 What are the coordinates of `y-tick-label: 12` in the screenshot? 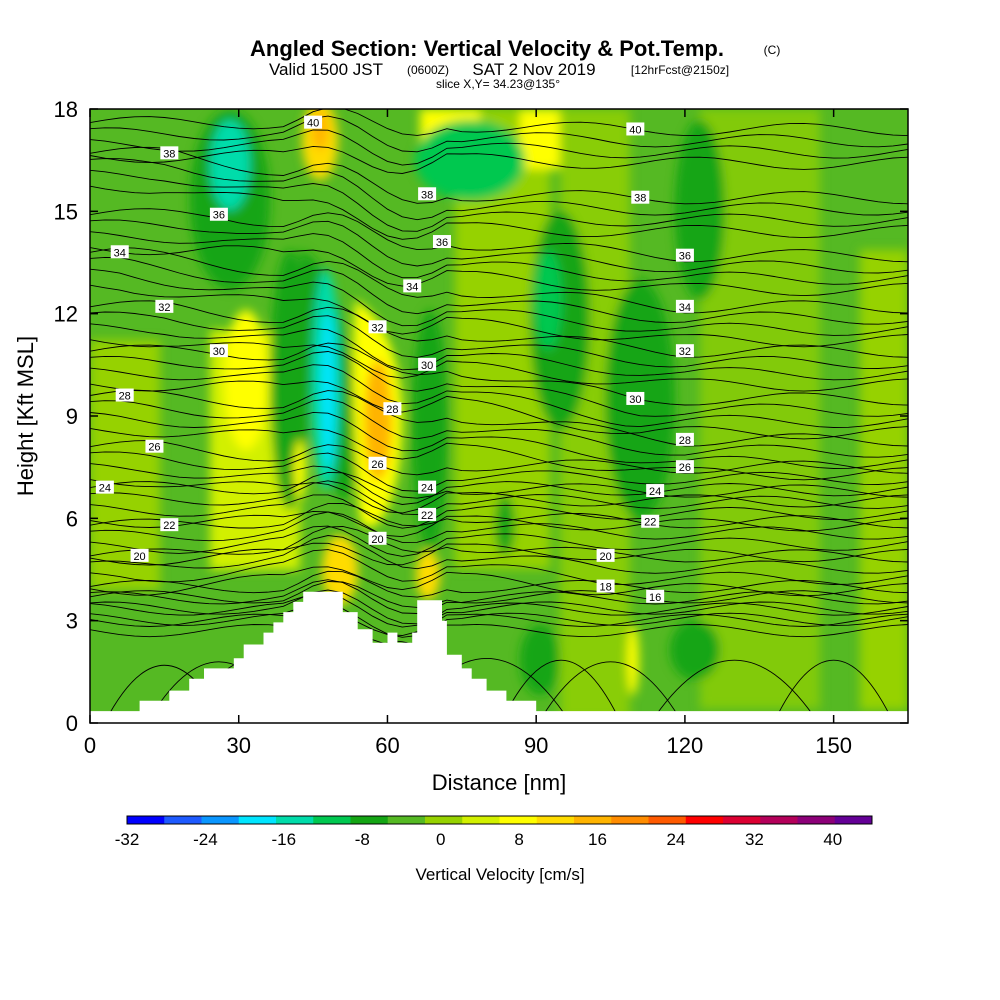 It's located at (66, 314).